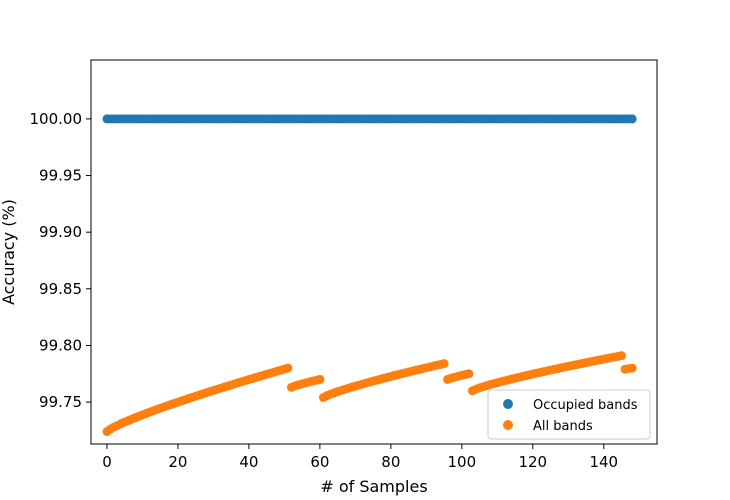  I want to click on x-tick-label: 60, so click(319, 462).